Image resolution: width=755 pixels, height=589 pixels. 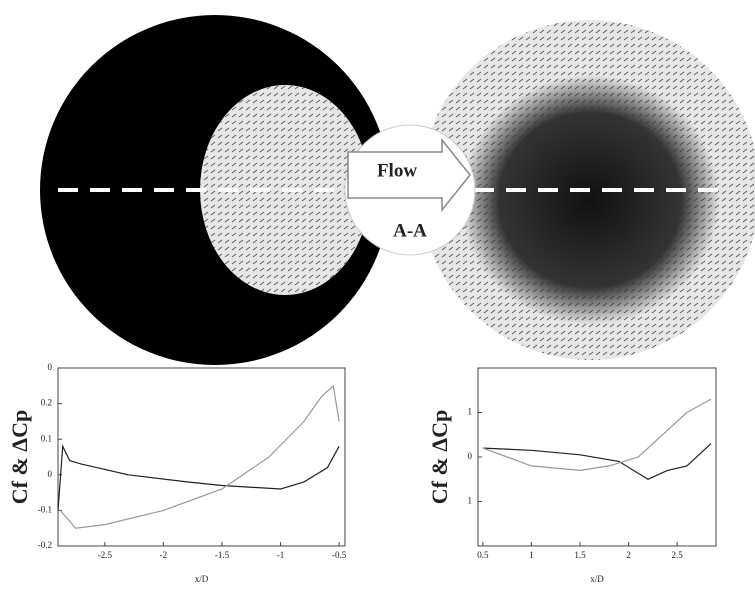 I want to click on y-tick-label: 0.1, so click(x=46, y=438).